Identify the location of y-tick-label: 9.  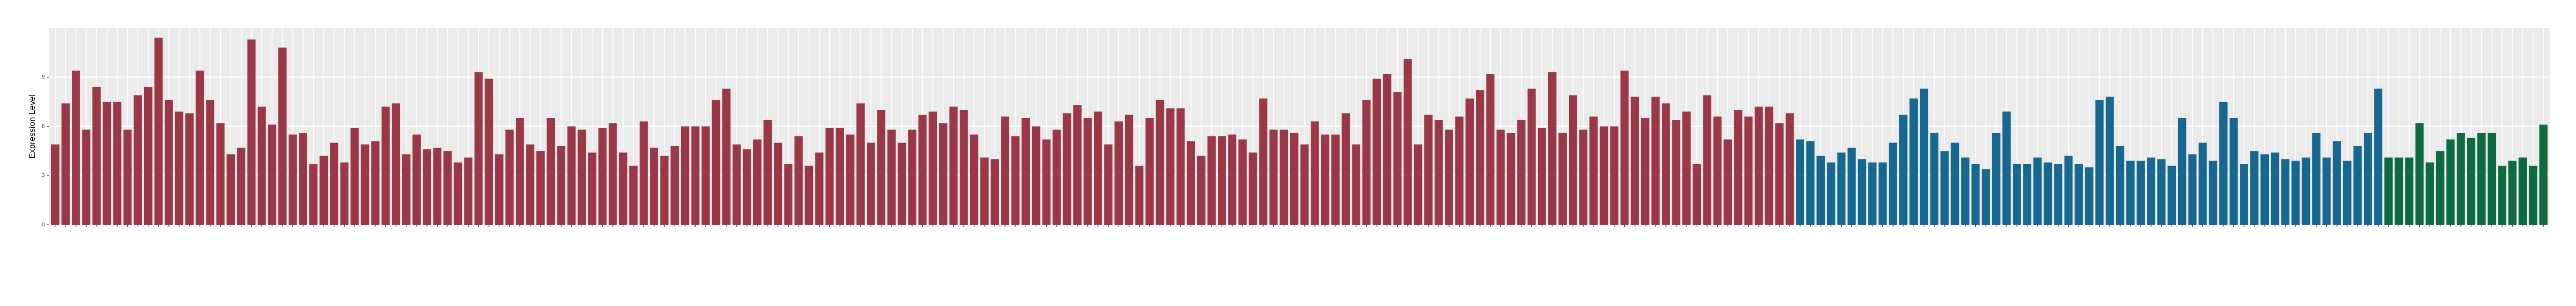
(43, 77).